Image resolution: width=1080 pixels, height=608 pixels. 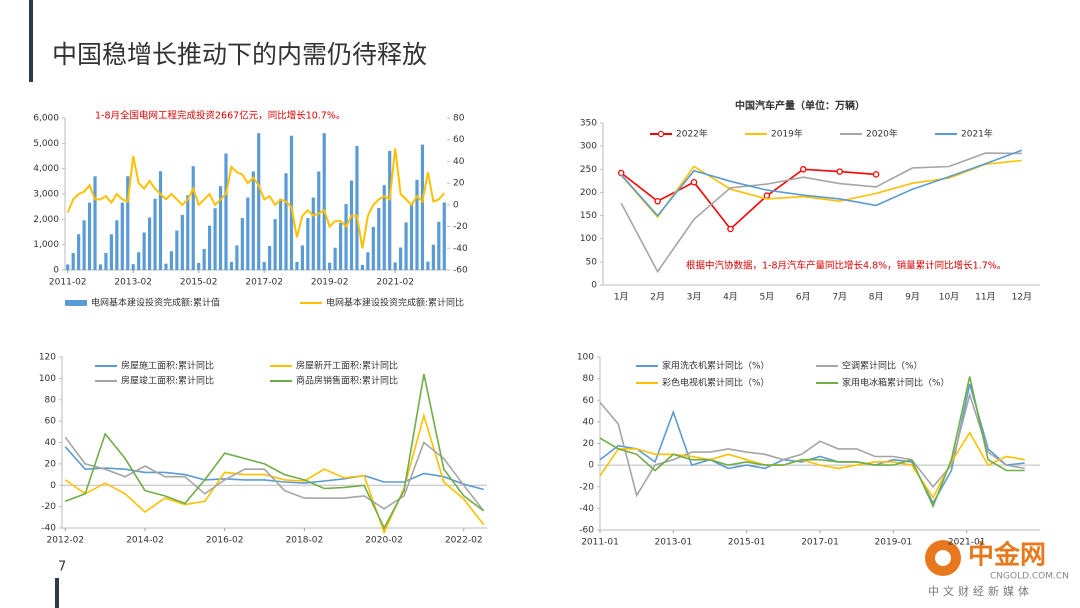 What do you see at coordinates (894, 543) in the screenshot?
I see `x-tick-label: 2019-01` at bounding box center [894, 543].